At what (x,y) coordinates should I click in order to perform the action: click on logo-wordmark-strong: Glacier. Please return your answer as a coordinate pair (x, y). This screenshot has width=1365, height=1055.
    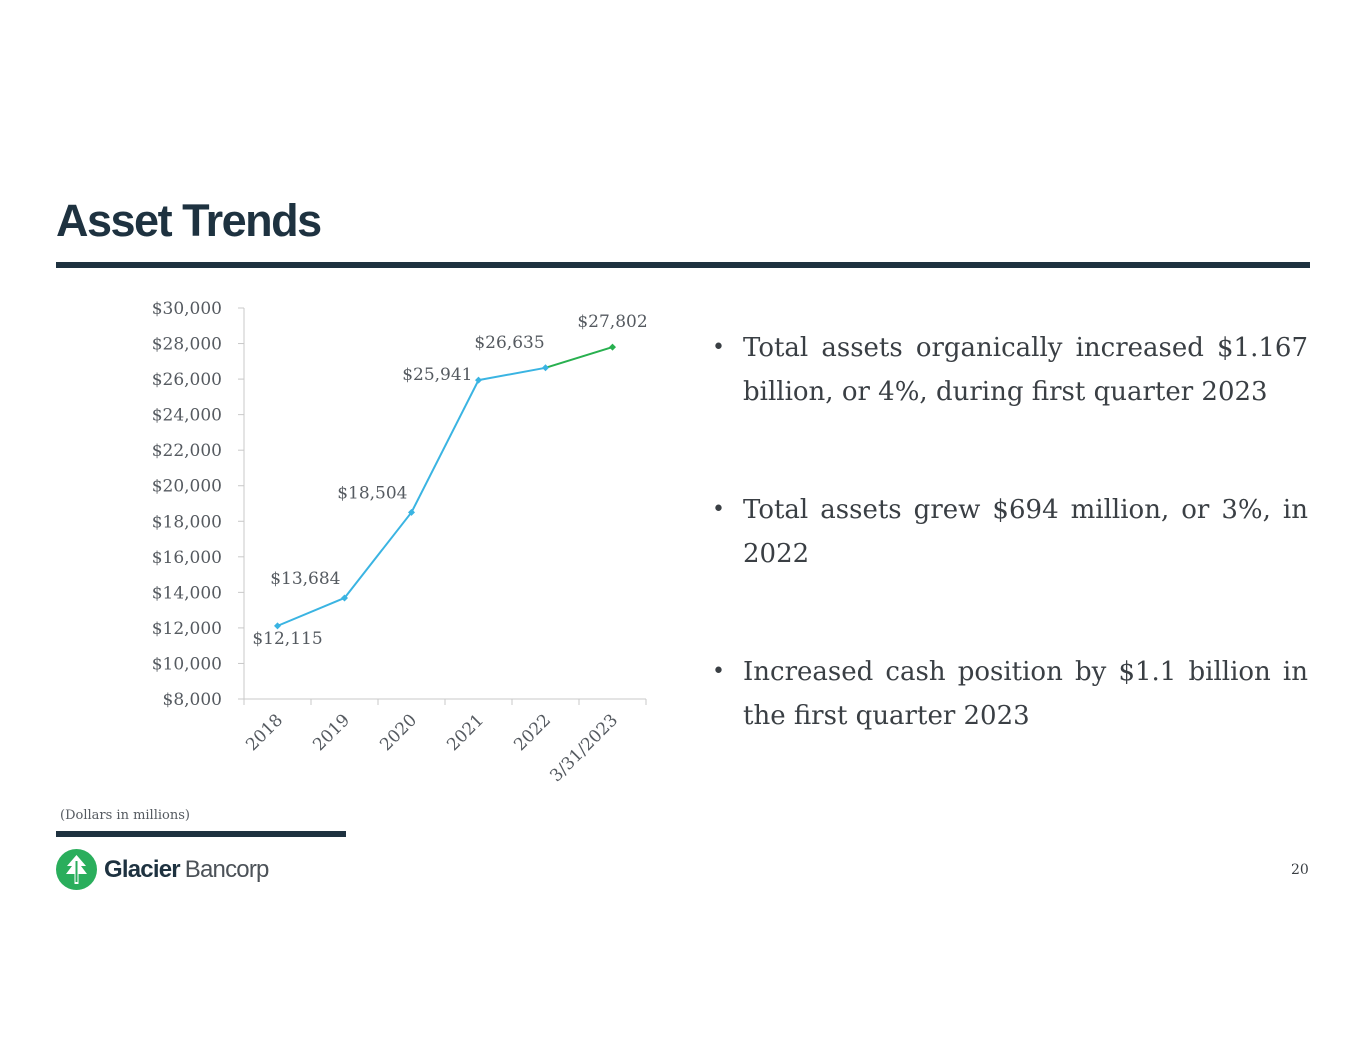
    Looking at the image, I should click on (142, 869).